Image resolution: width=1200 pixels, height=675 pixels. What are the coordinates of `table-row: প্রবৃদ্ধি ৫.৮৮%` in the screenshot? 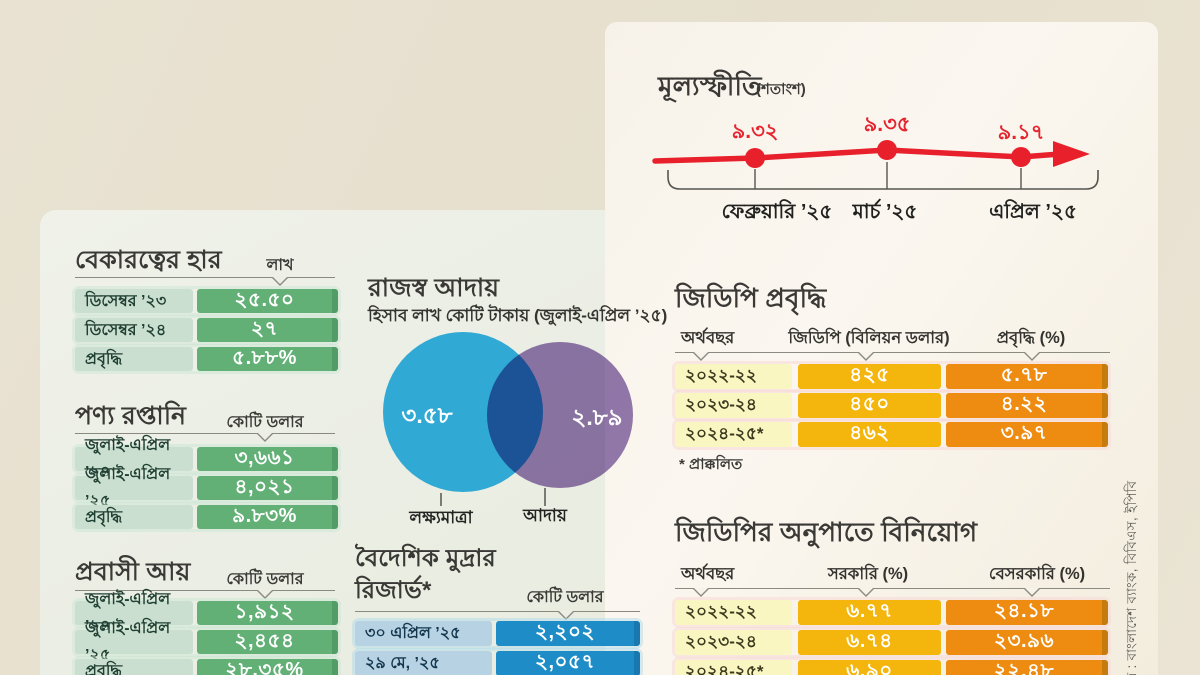 It's located at (206, 359).